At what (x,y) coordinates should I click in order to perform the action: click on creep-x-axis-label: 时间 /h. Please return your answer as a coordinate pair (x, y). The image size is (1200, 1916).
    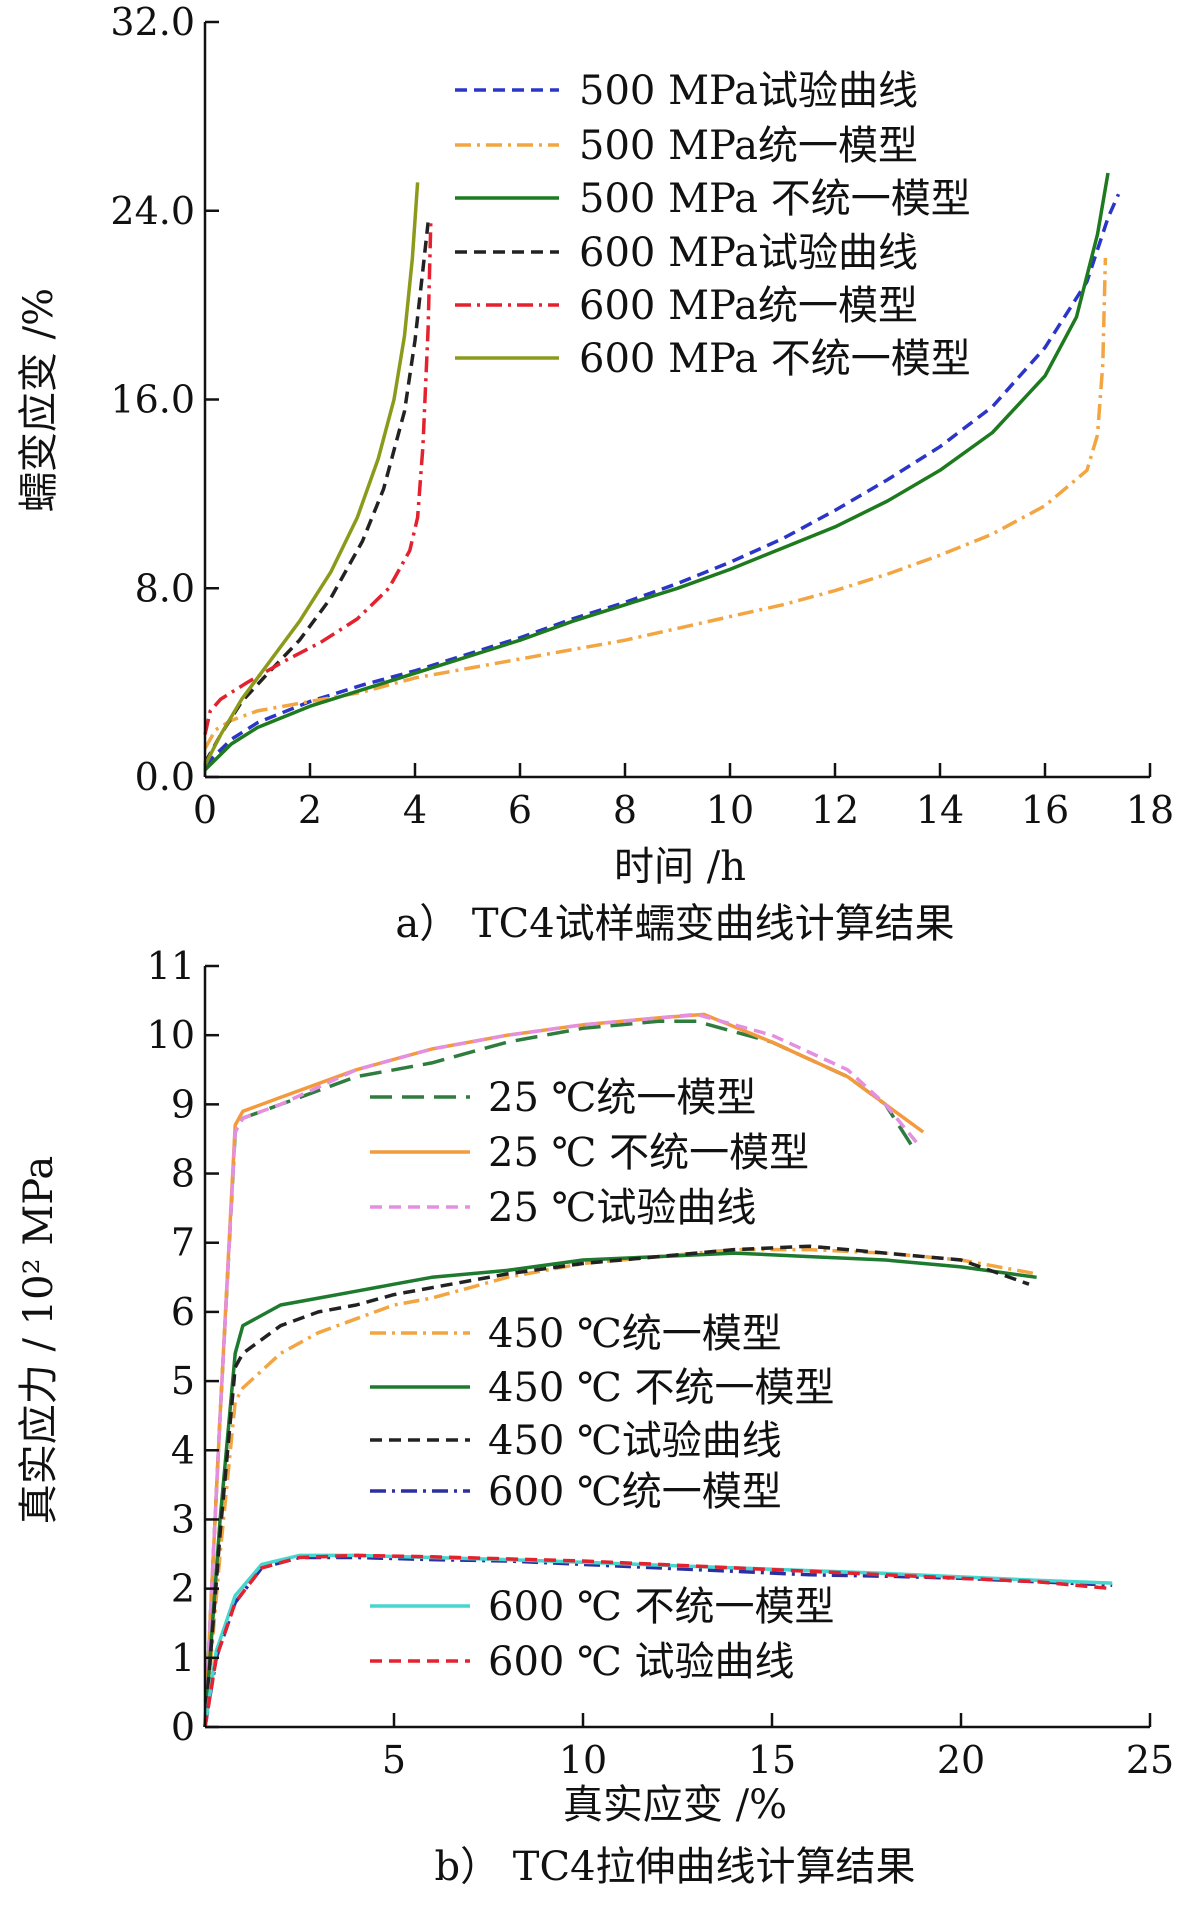
    Looking at the image, I should click on (680, 867).